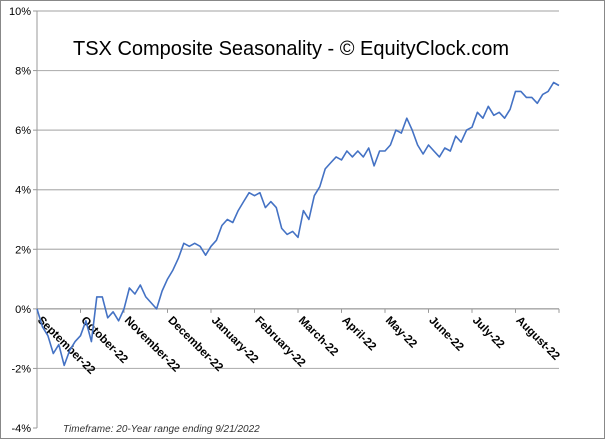  I want to click on y-tick-label: -2%, so click(21, 369).